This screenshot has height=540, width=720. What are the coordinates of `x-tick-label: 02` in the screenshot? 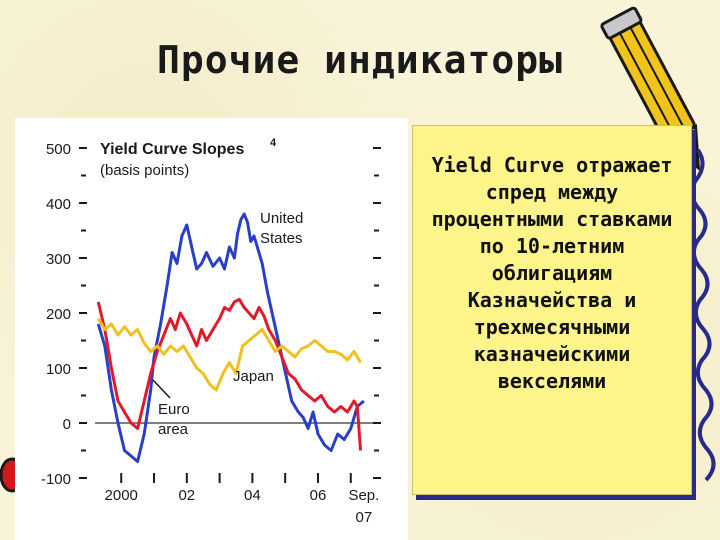 It's located at (186, 495).